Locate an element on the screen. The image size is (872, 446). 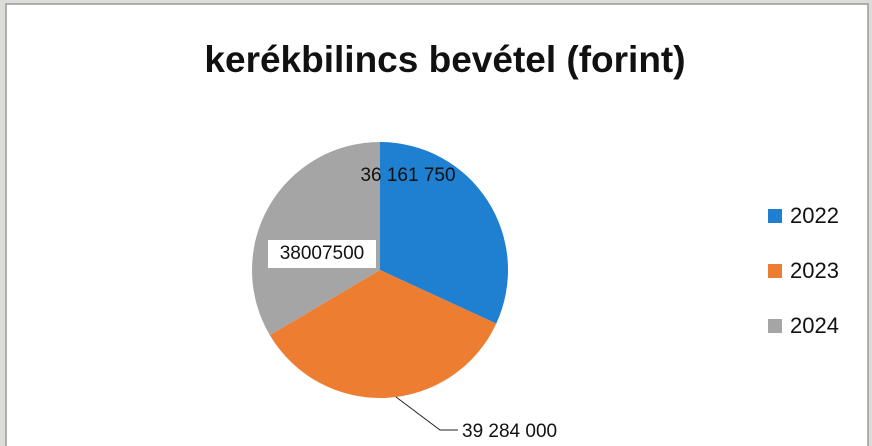
label-background is located at coordinates (322, 254).